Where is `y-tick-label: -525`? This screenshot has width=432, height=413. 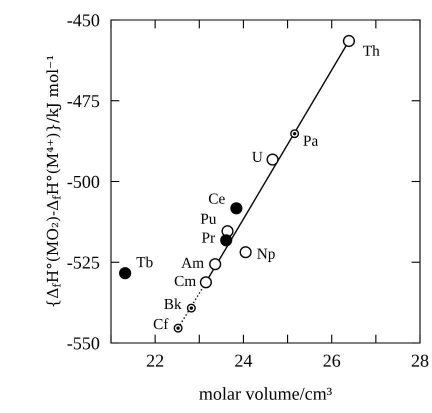 y-tick-label: -525 is located at coordinates (83, 262).